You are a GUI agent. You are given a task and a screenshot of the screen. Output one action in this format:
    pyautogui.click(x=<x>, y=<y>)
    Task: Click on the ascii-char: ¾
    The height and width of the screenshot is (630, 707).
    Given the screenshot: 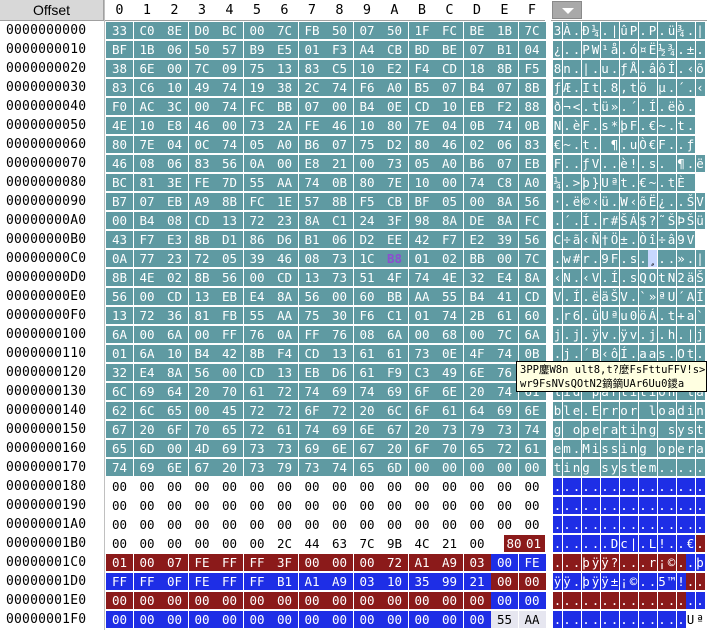 What is the action you would take?
    pyautogui.click(x=681, y=30)
    